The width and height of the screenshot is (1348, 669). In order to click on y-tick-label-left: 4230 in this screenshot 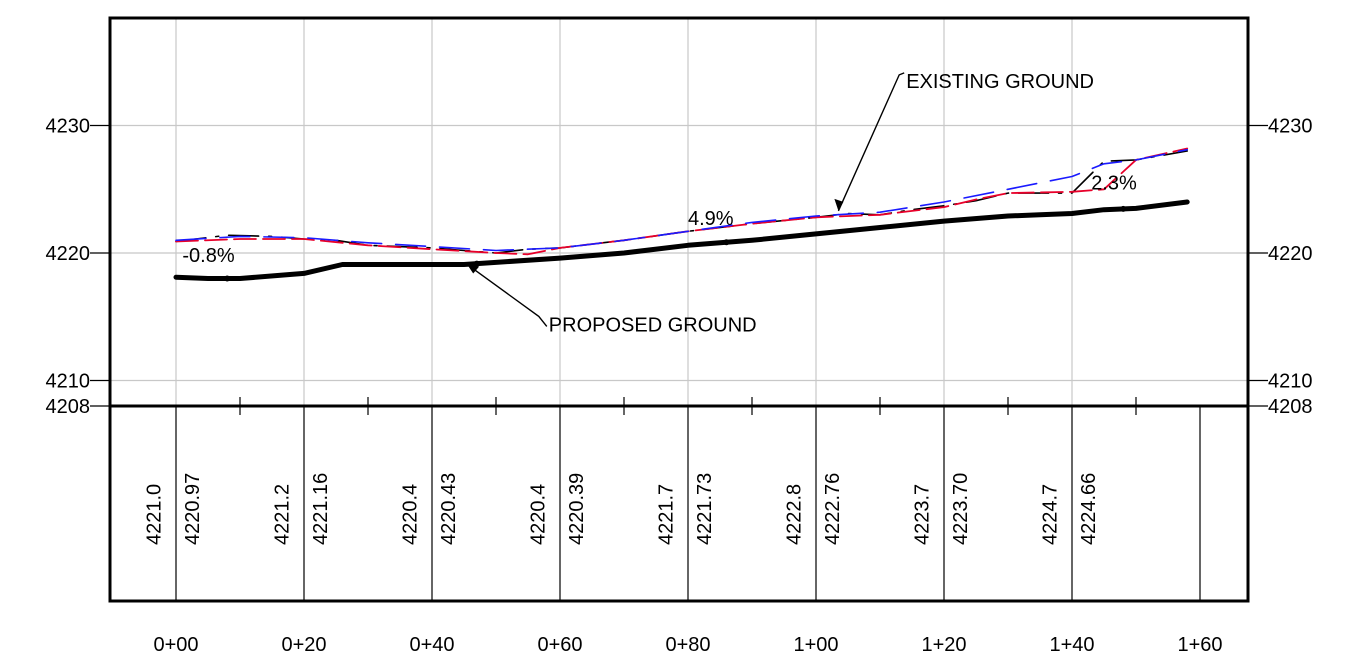, I will do `click(68, 127)`.